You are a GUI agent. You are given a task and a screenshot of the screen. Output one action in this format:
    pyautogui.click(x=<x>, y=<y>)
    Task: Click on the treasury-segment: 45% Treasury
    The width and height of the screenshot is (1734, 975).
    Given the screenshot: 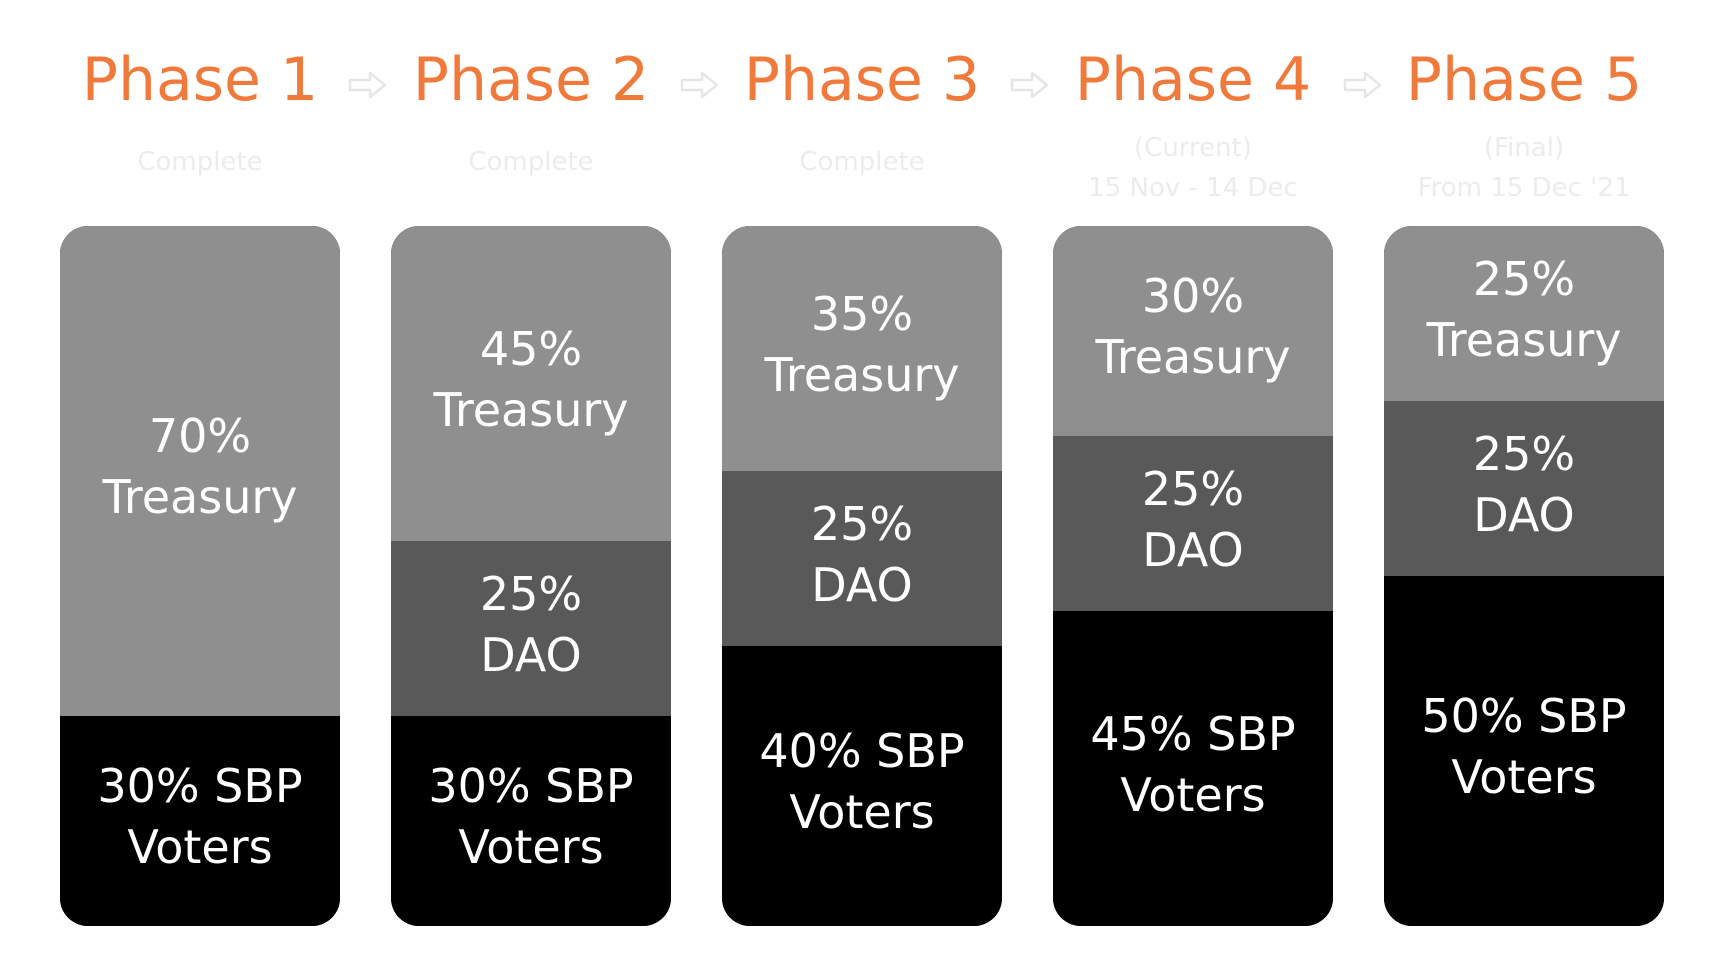 What is the action you would take?
    pyautogui.click(x=531, y=383)
    